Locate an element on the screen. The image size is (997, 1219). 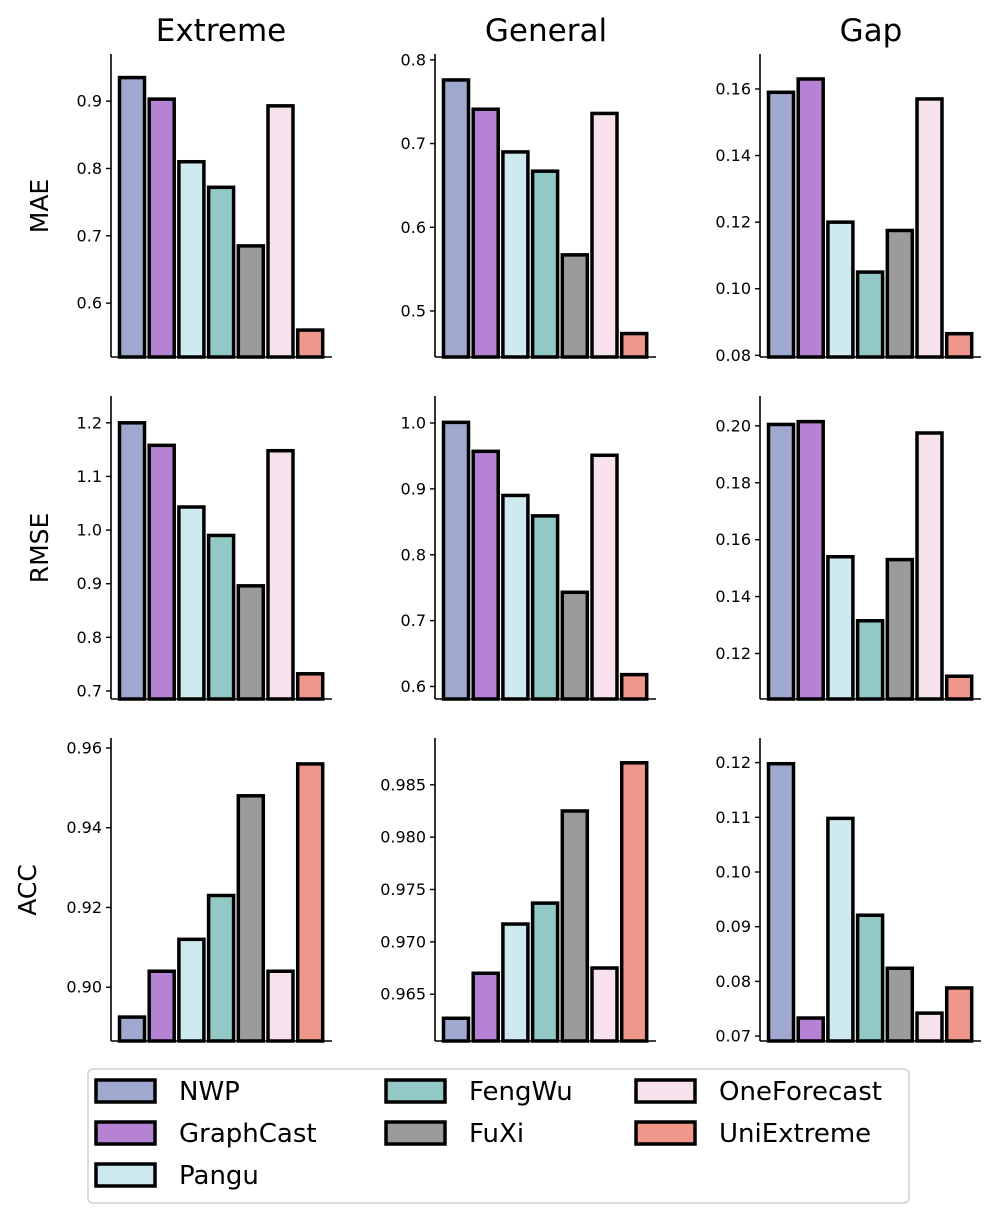
y-tick-label-rmse-extreme: 0.7 is located at coordinates (89, 690).